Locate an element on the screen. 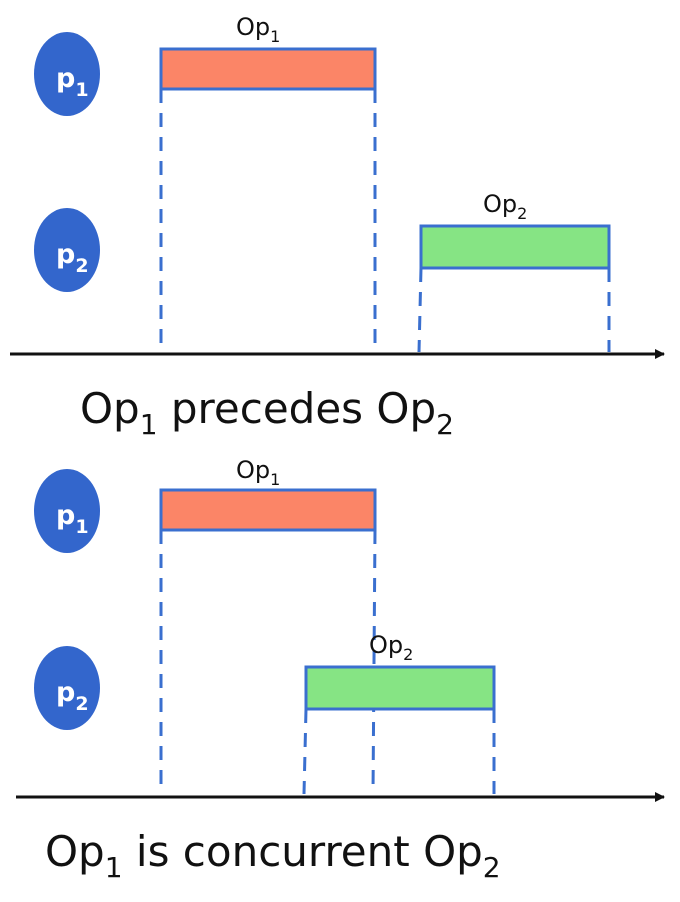 This screenshot has width=680, height=902. end-dash-line is located at coordinates (374, 662).